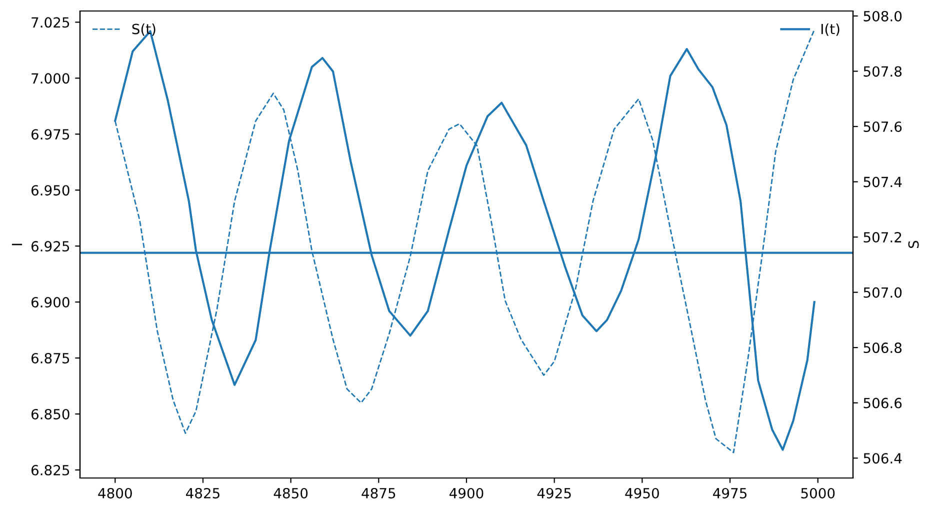 The width and height of the screenshot is (932, 507). Describe the element at coordinates (883, 126) in the screenshot. I see `y2-tick-label: 507.6` at that location.